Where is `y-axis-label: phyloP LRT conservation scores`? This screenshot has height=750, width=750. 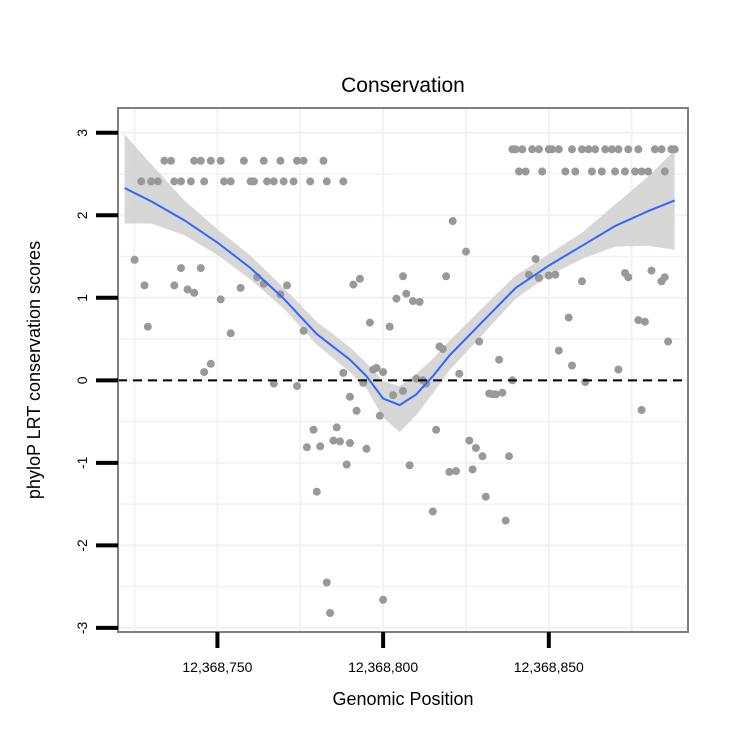
y-axis-label: phyloP LRT conservation scores is located at coordinates (34, 370).